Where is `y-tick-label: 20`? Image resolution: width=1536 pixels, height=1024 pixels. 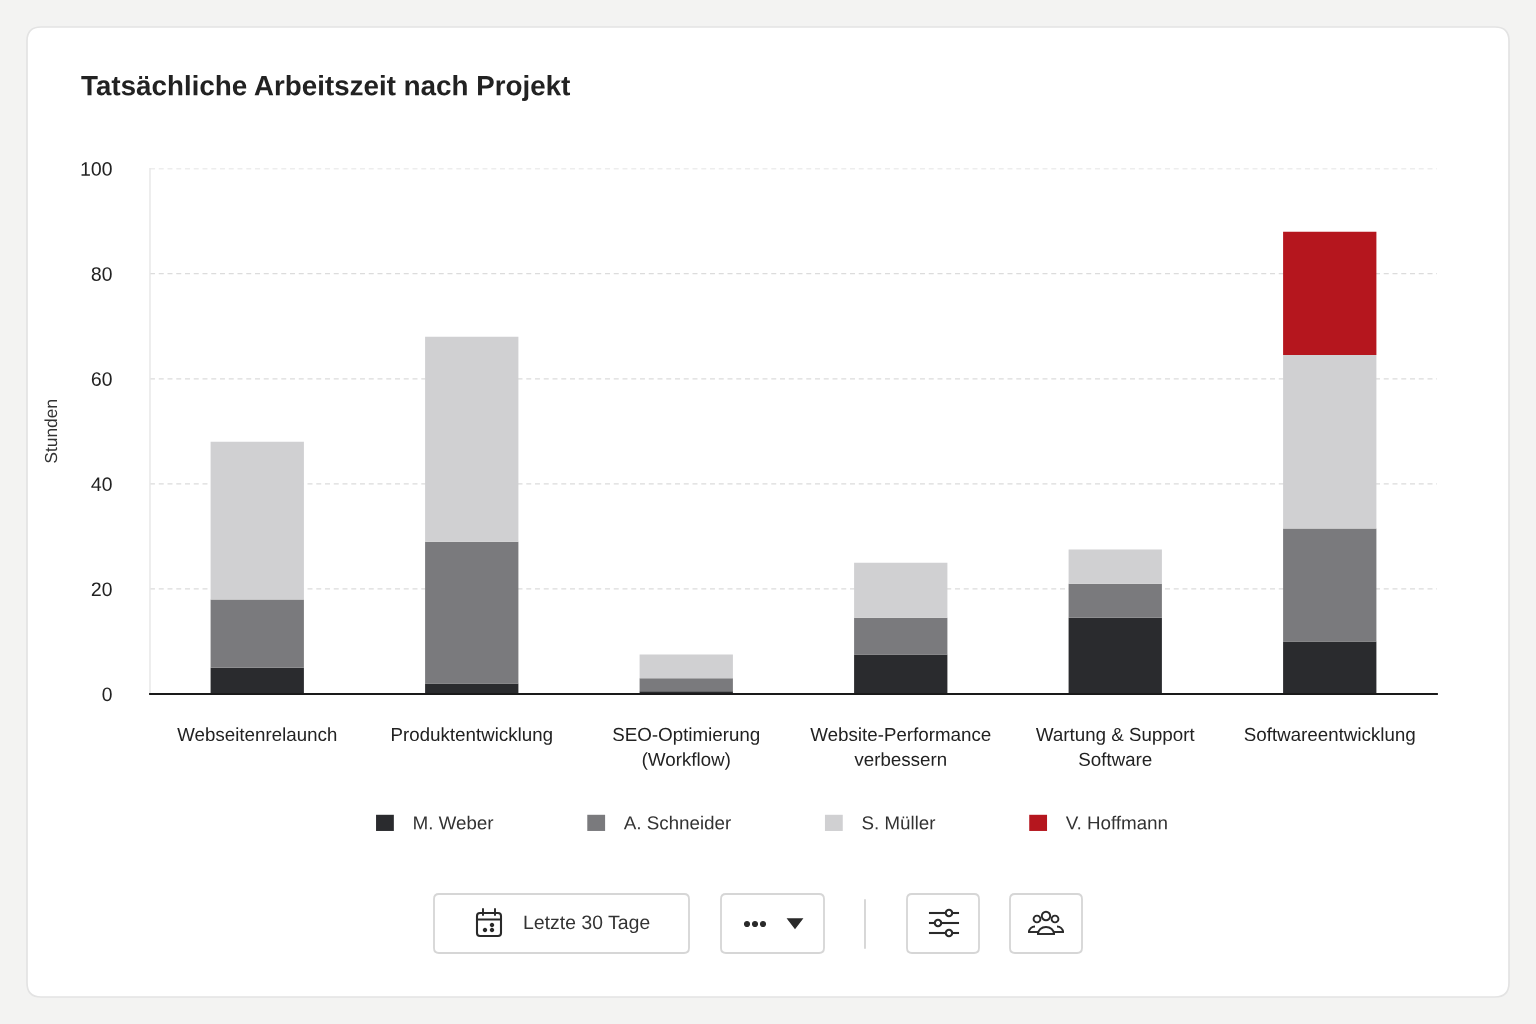 y-tick-label: 20 is located at coordinates (101, 589).